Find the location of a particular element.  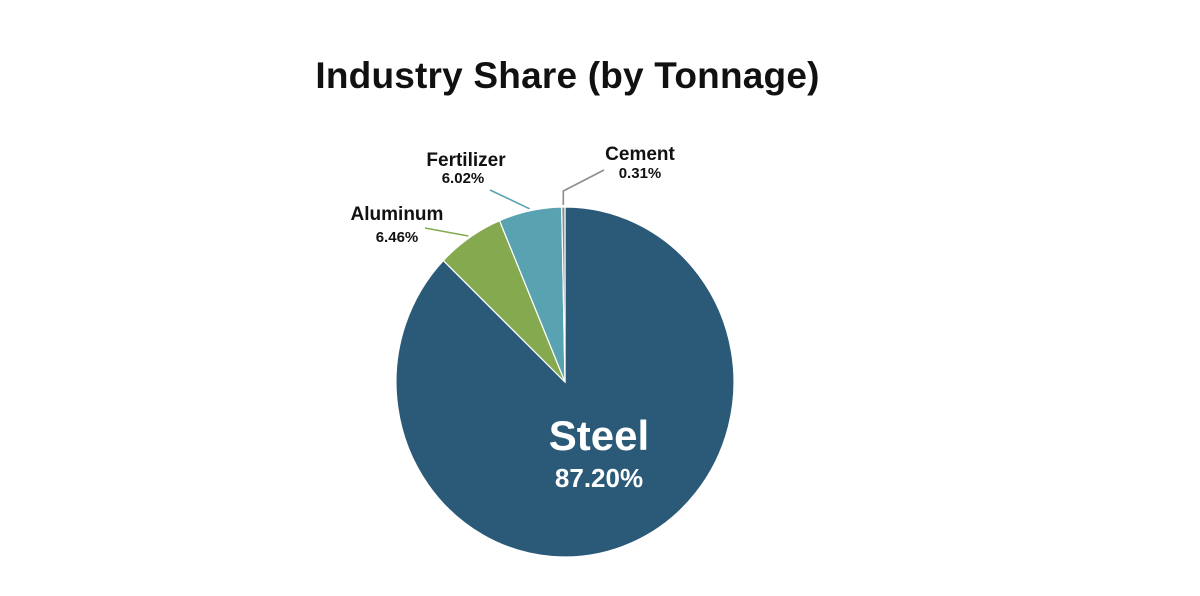

slice-value-aluminum: 6.46% is located at coordinates (397, 237).